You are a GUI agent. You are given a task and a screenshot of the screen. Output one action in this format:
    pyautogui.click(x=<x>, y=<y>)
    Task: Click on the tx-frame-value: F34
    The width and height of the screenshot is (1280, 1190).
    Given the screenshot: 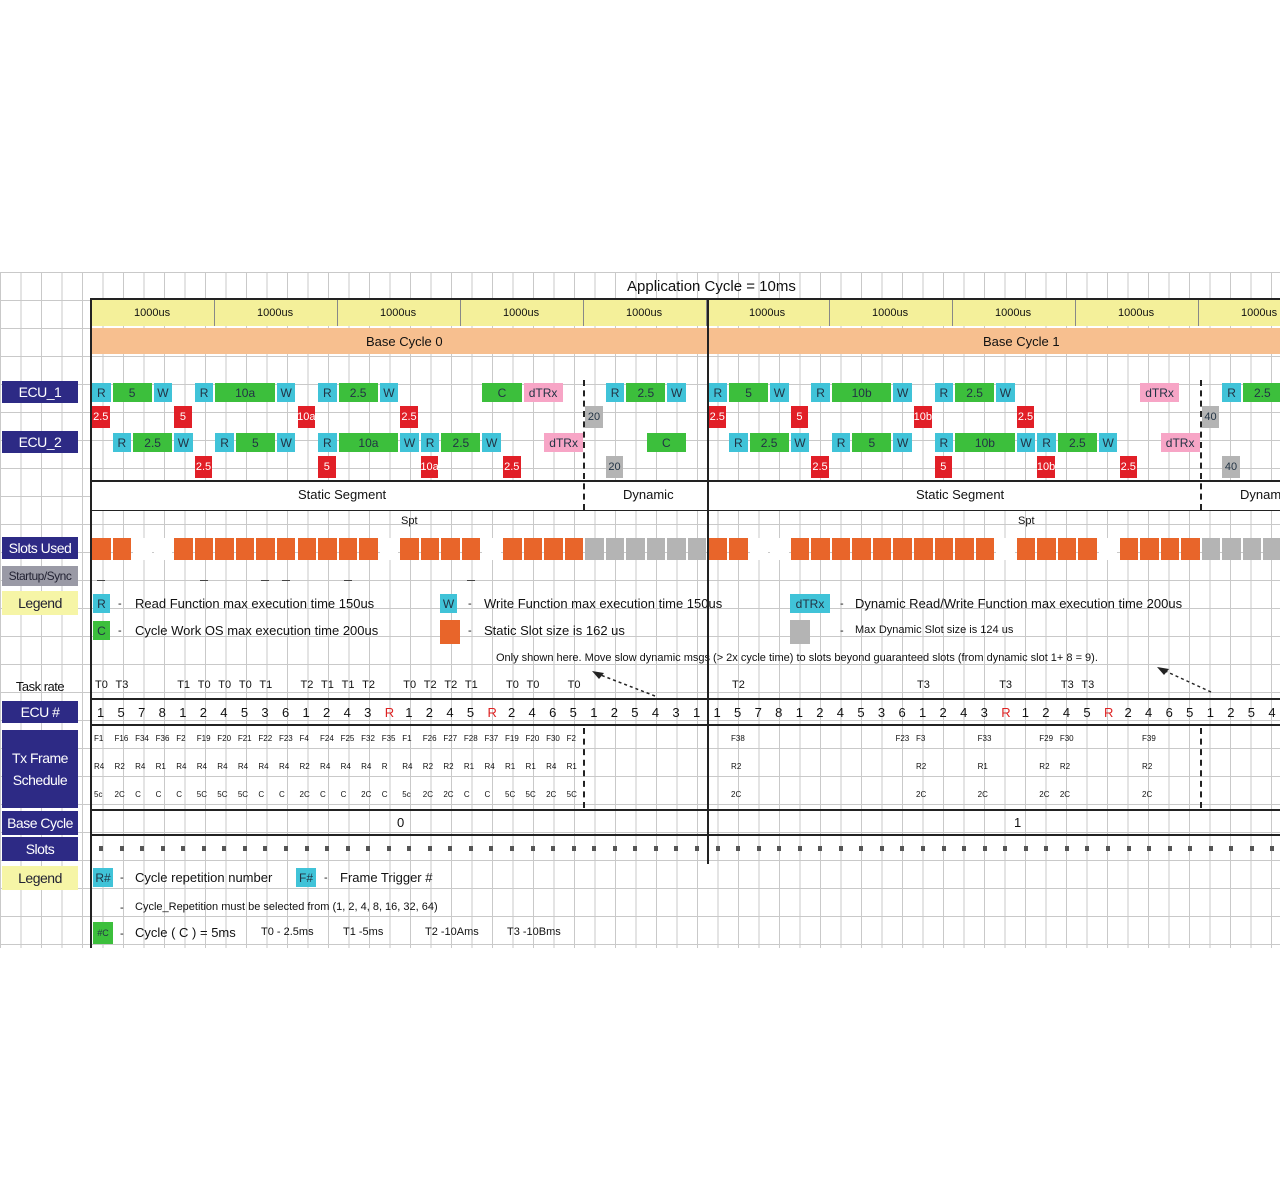 What is the action you would take?
    pyautogui.click(x=142, y=738)
    